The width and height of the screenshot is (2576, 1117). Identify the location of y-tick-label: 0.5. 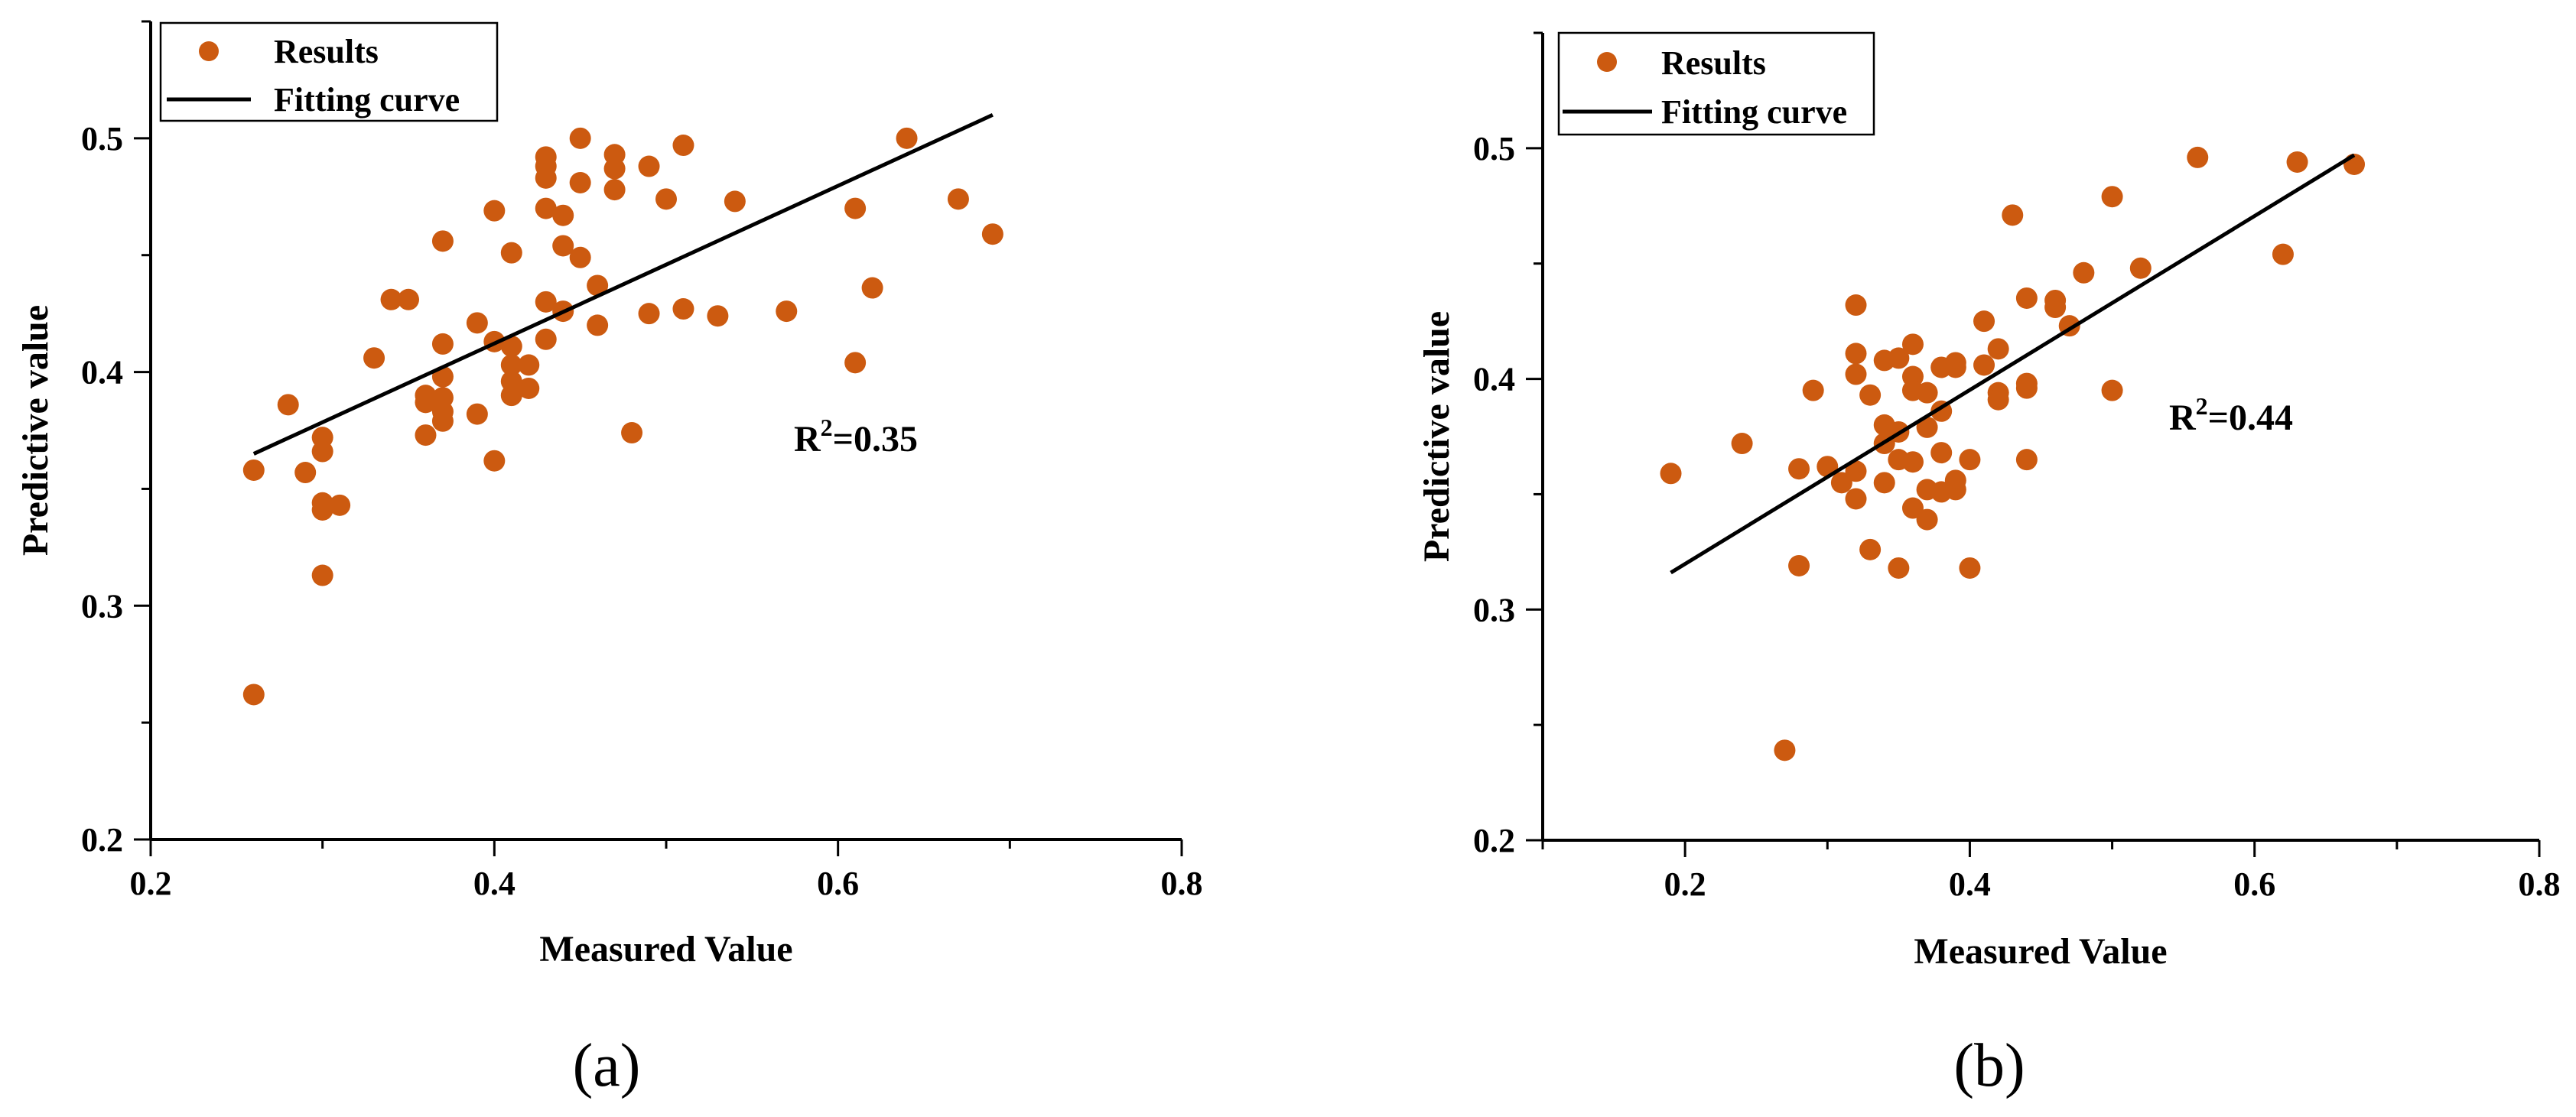
(102, 138).